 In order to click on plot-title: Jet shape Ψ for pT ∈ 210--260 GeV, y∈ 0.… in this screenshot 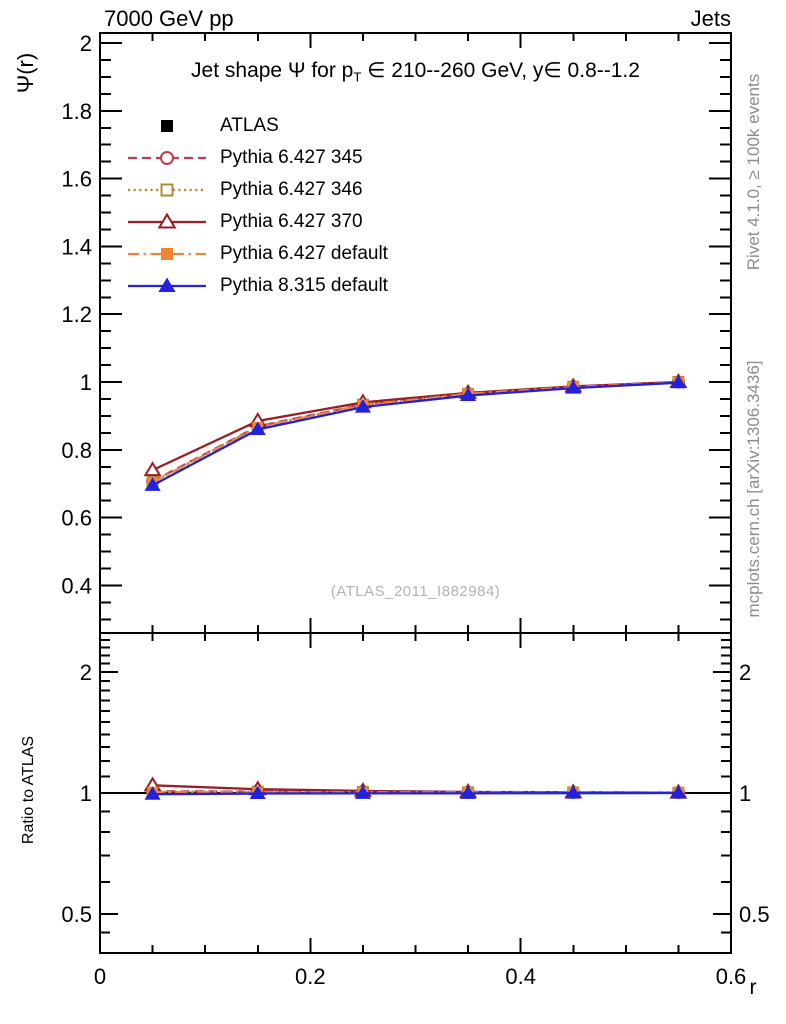, I will do `click(415, 71)`.